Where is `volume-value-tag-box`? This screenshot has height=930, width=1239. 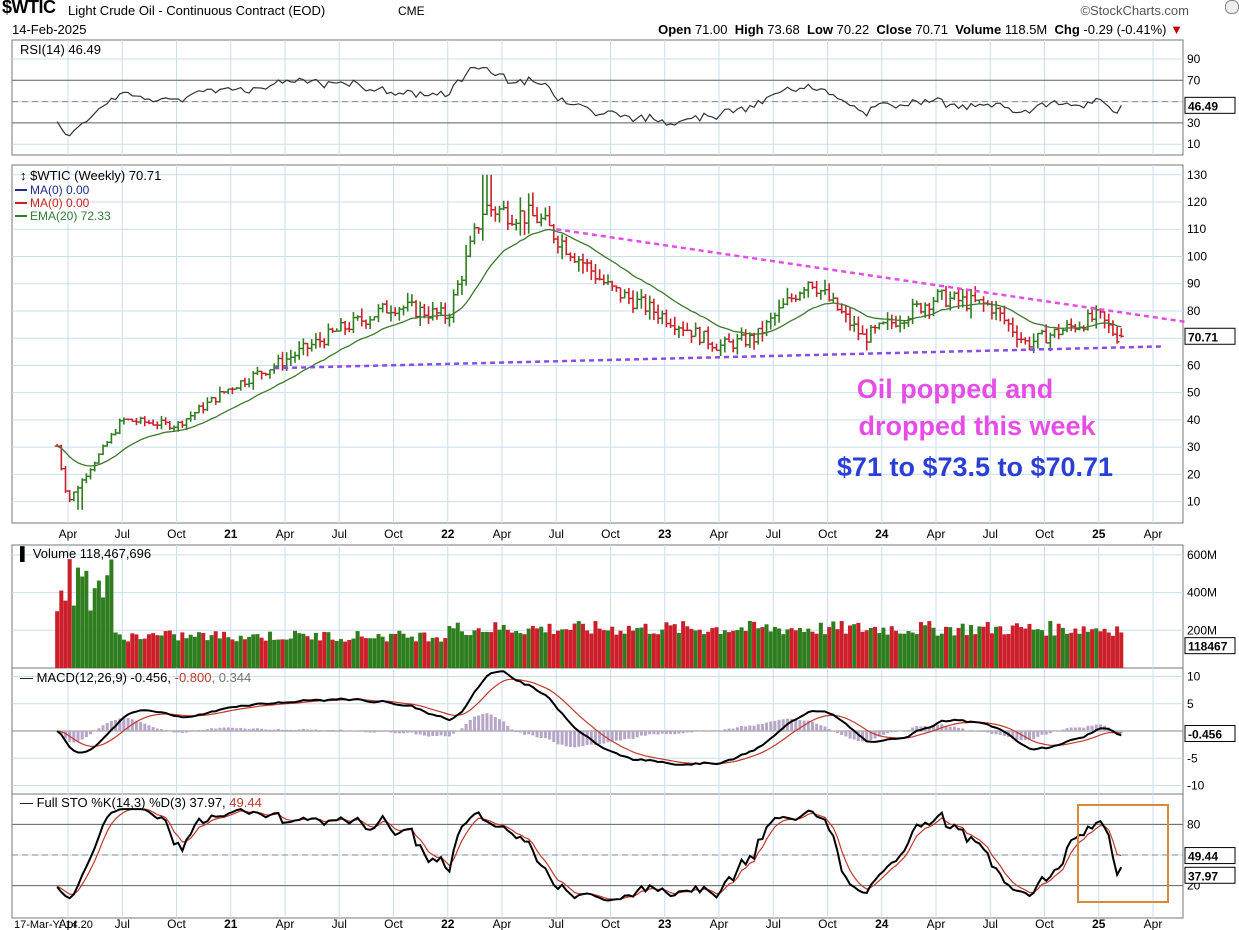
volume-value-tag-box is located at coordinates (1210, 646).